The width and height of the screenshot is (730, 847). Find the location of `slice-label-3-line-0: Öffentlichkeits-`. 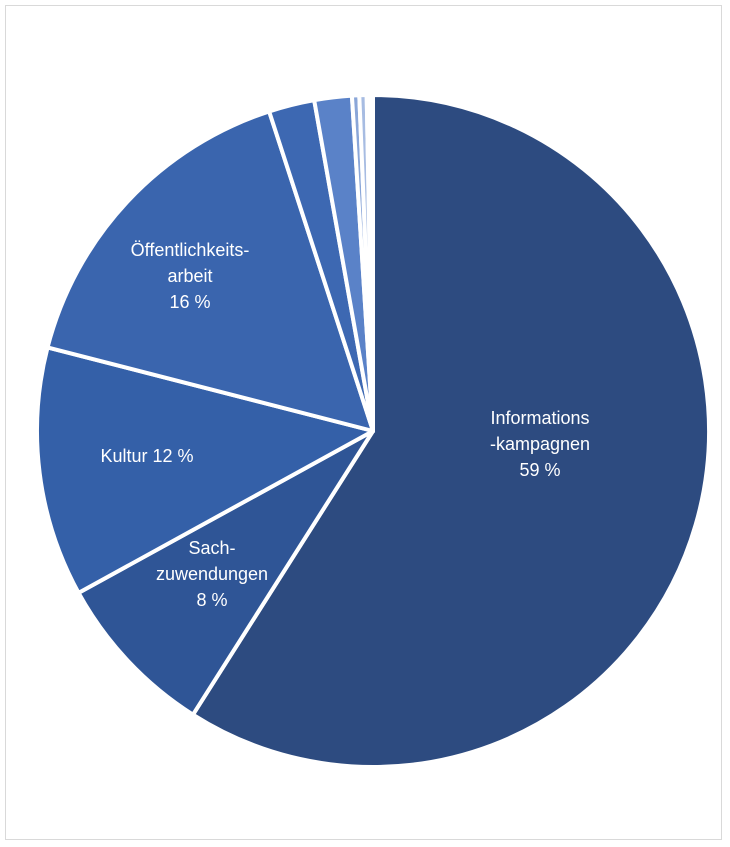

slice-label-3-line-0: Öffentlichkeits- is located at coordinates (190, 250).